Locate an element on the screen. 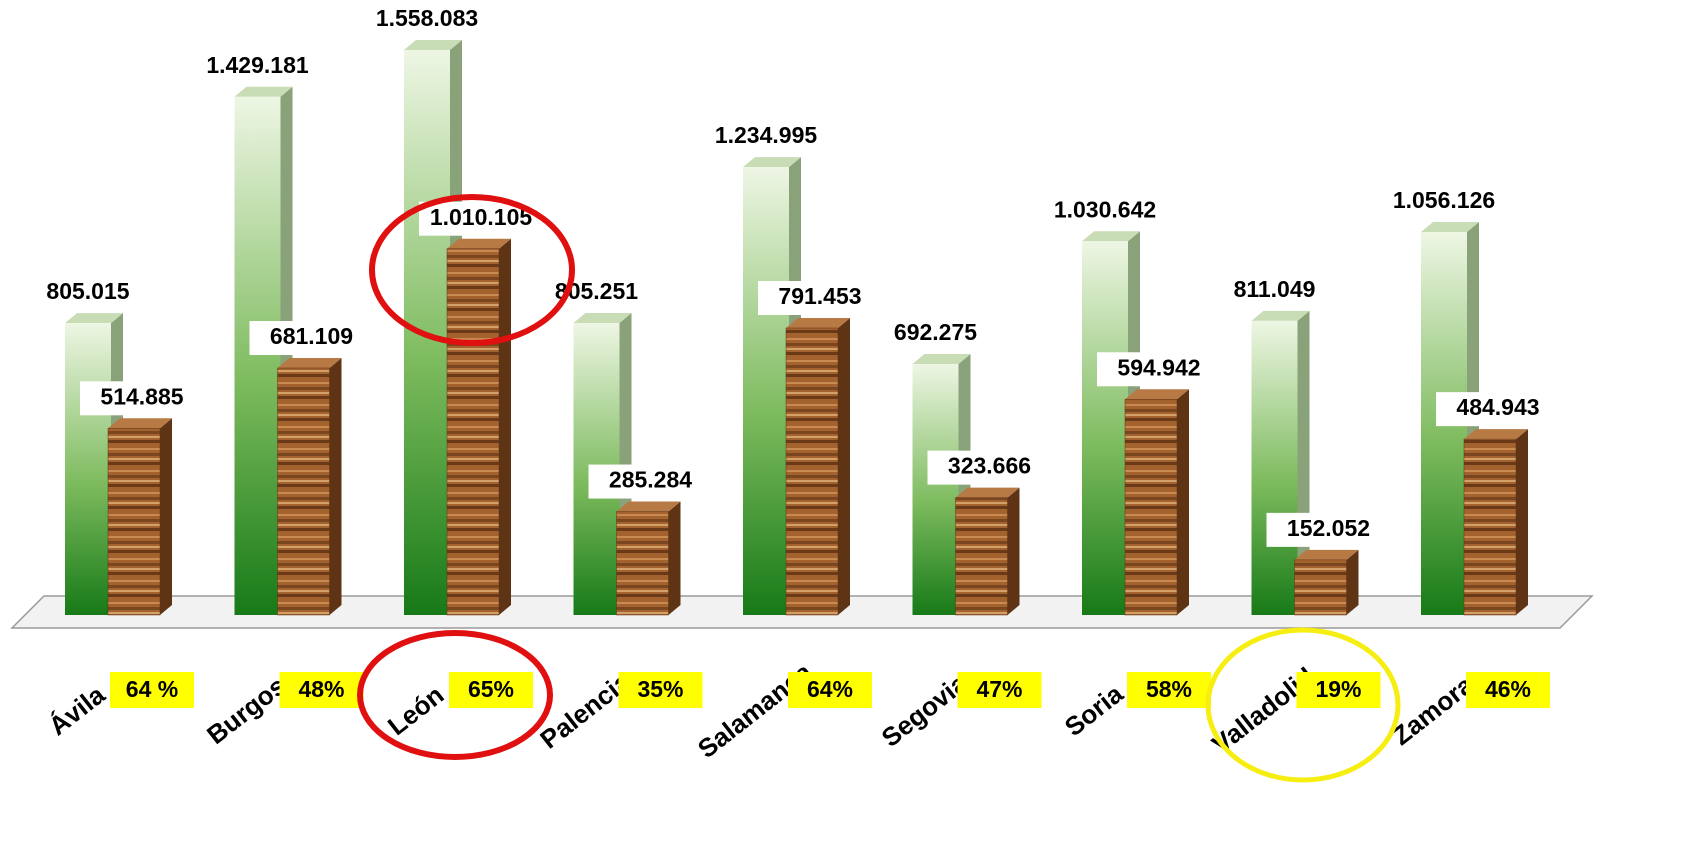  annotation: 47% is located at coordinates (999, 689).